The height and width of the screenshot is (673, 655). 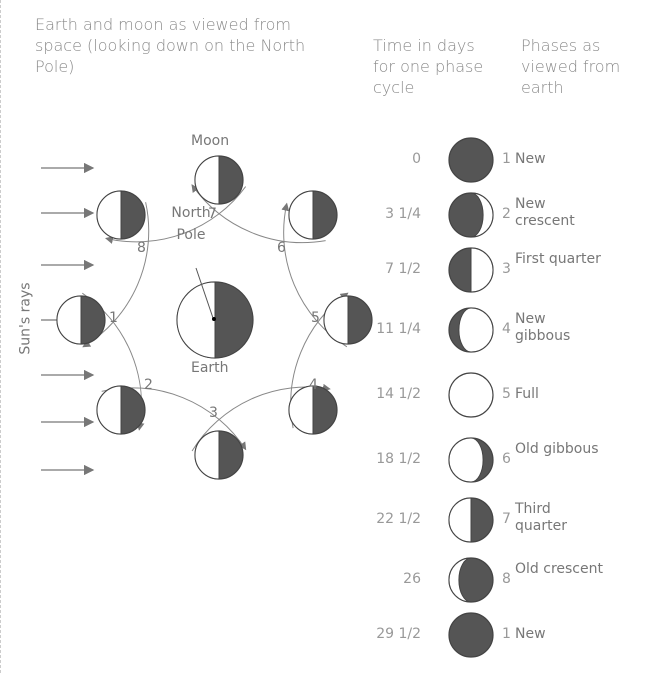 I want to click on phase-time: 18 1/2, so click(x=398, y=459).